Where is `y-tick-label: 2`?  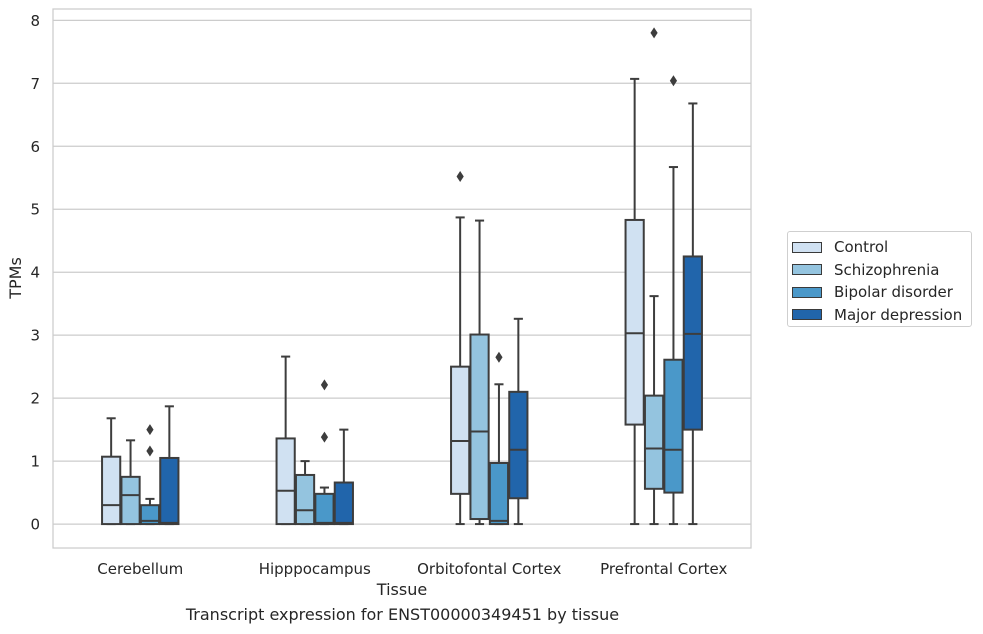 y-tick-label: 2 is located at coordinates (35, 399).